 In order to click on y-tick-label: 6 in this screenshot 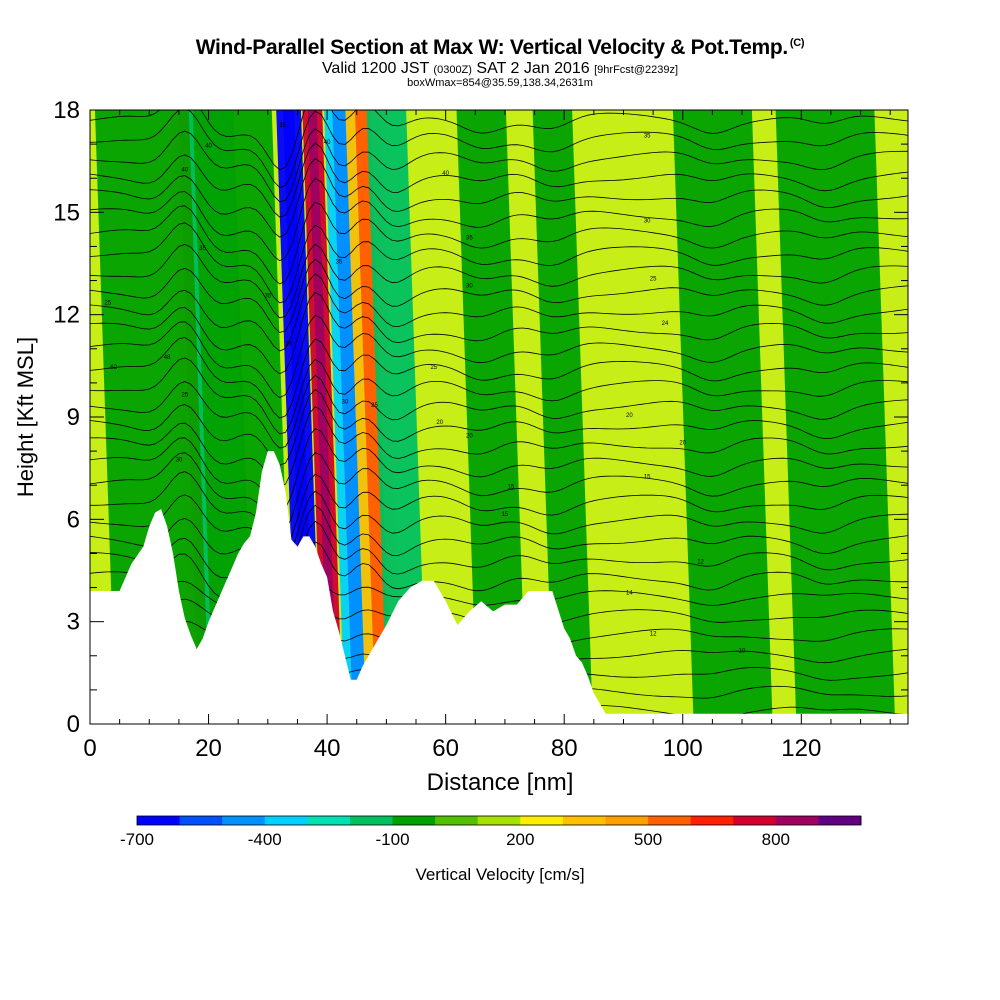, I will do `click(73, 519)`.